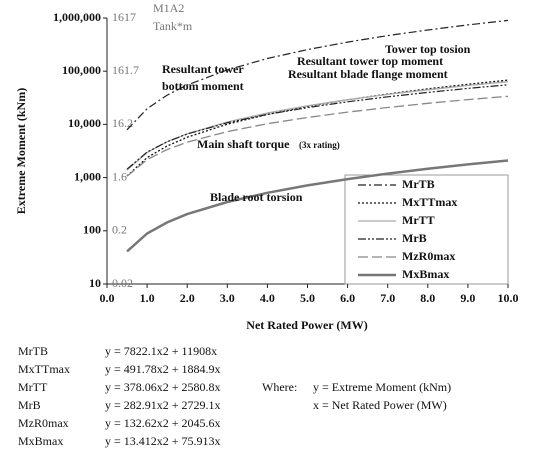  What do you see at coordinates (508, 298) in the screenshot?
I see `x-tick-label: 10.0` at bounding box center [508, 298].